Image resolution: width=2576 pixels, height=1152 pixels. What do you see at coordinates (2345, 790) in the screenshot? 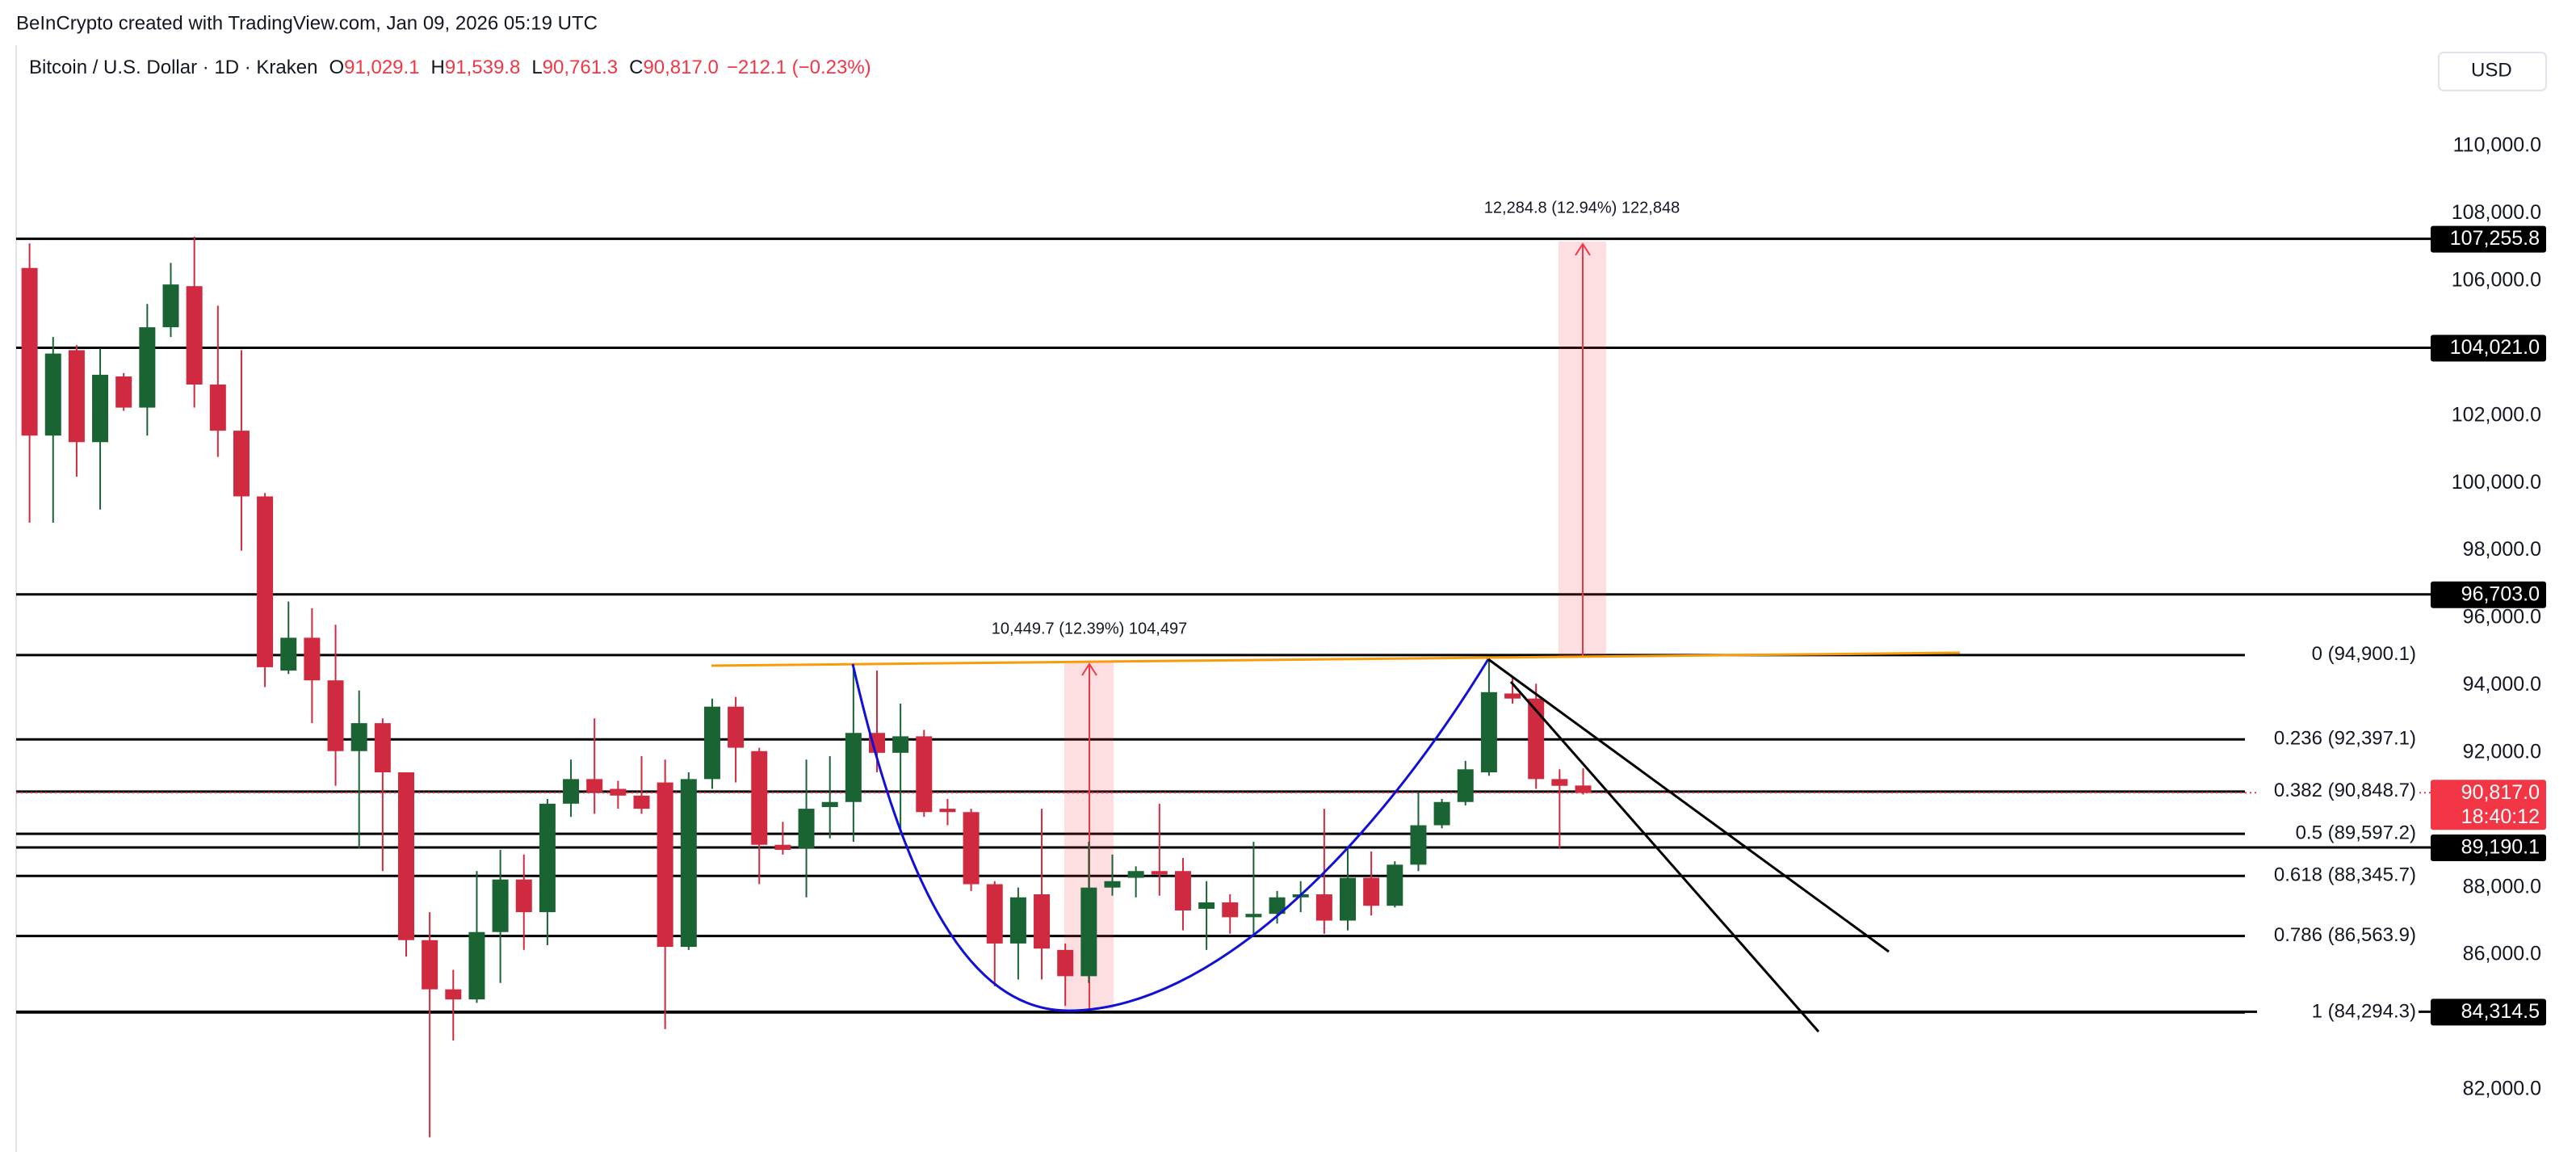
I see `fib-label: 0.382 (90,848.7)` at bounding box center [2345, 790].